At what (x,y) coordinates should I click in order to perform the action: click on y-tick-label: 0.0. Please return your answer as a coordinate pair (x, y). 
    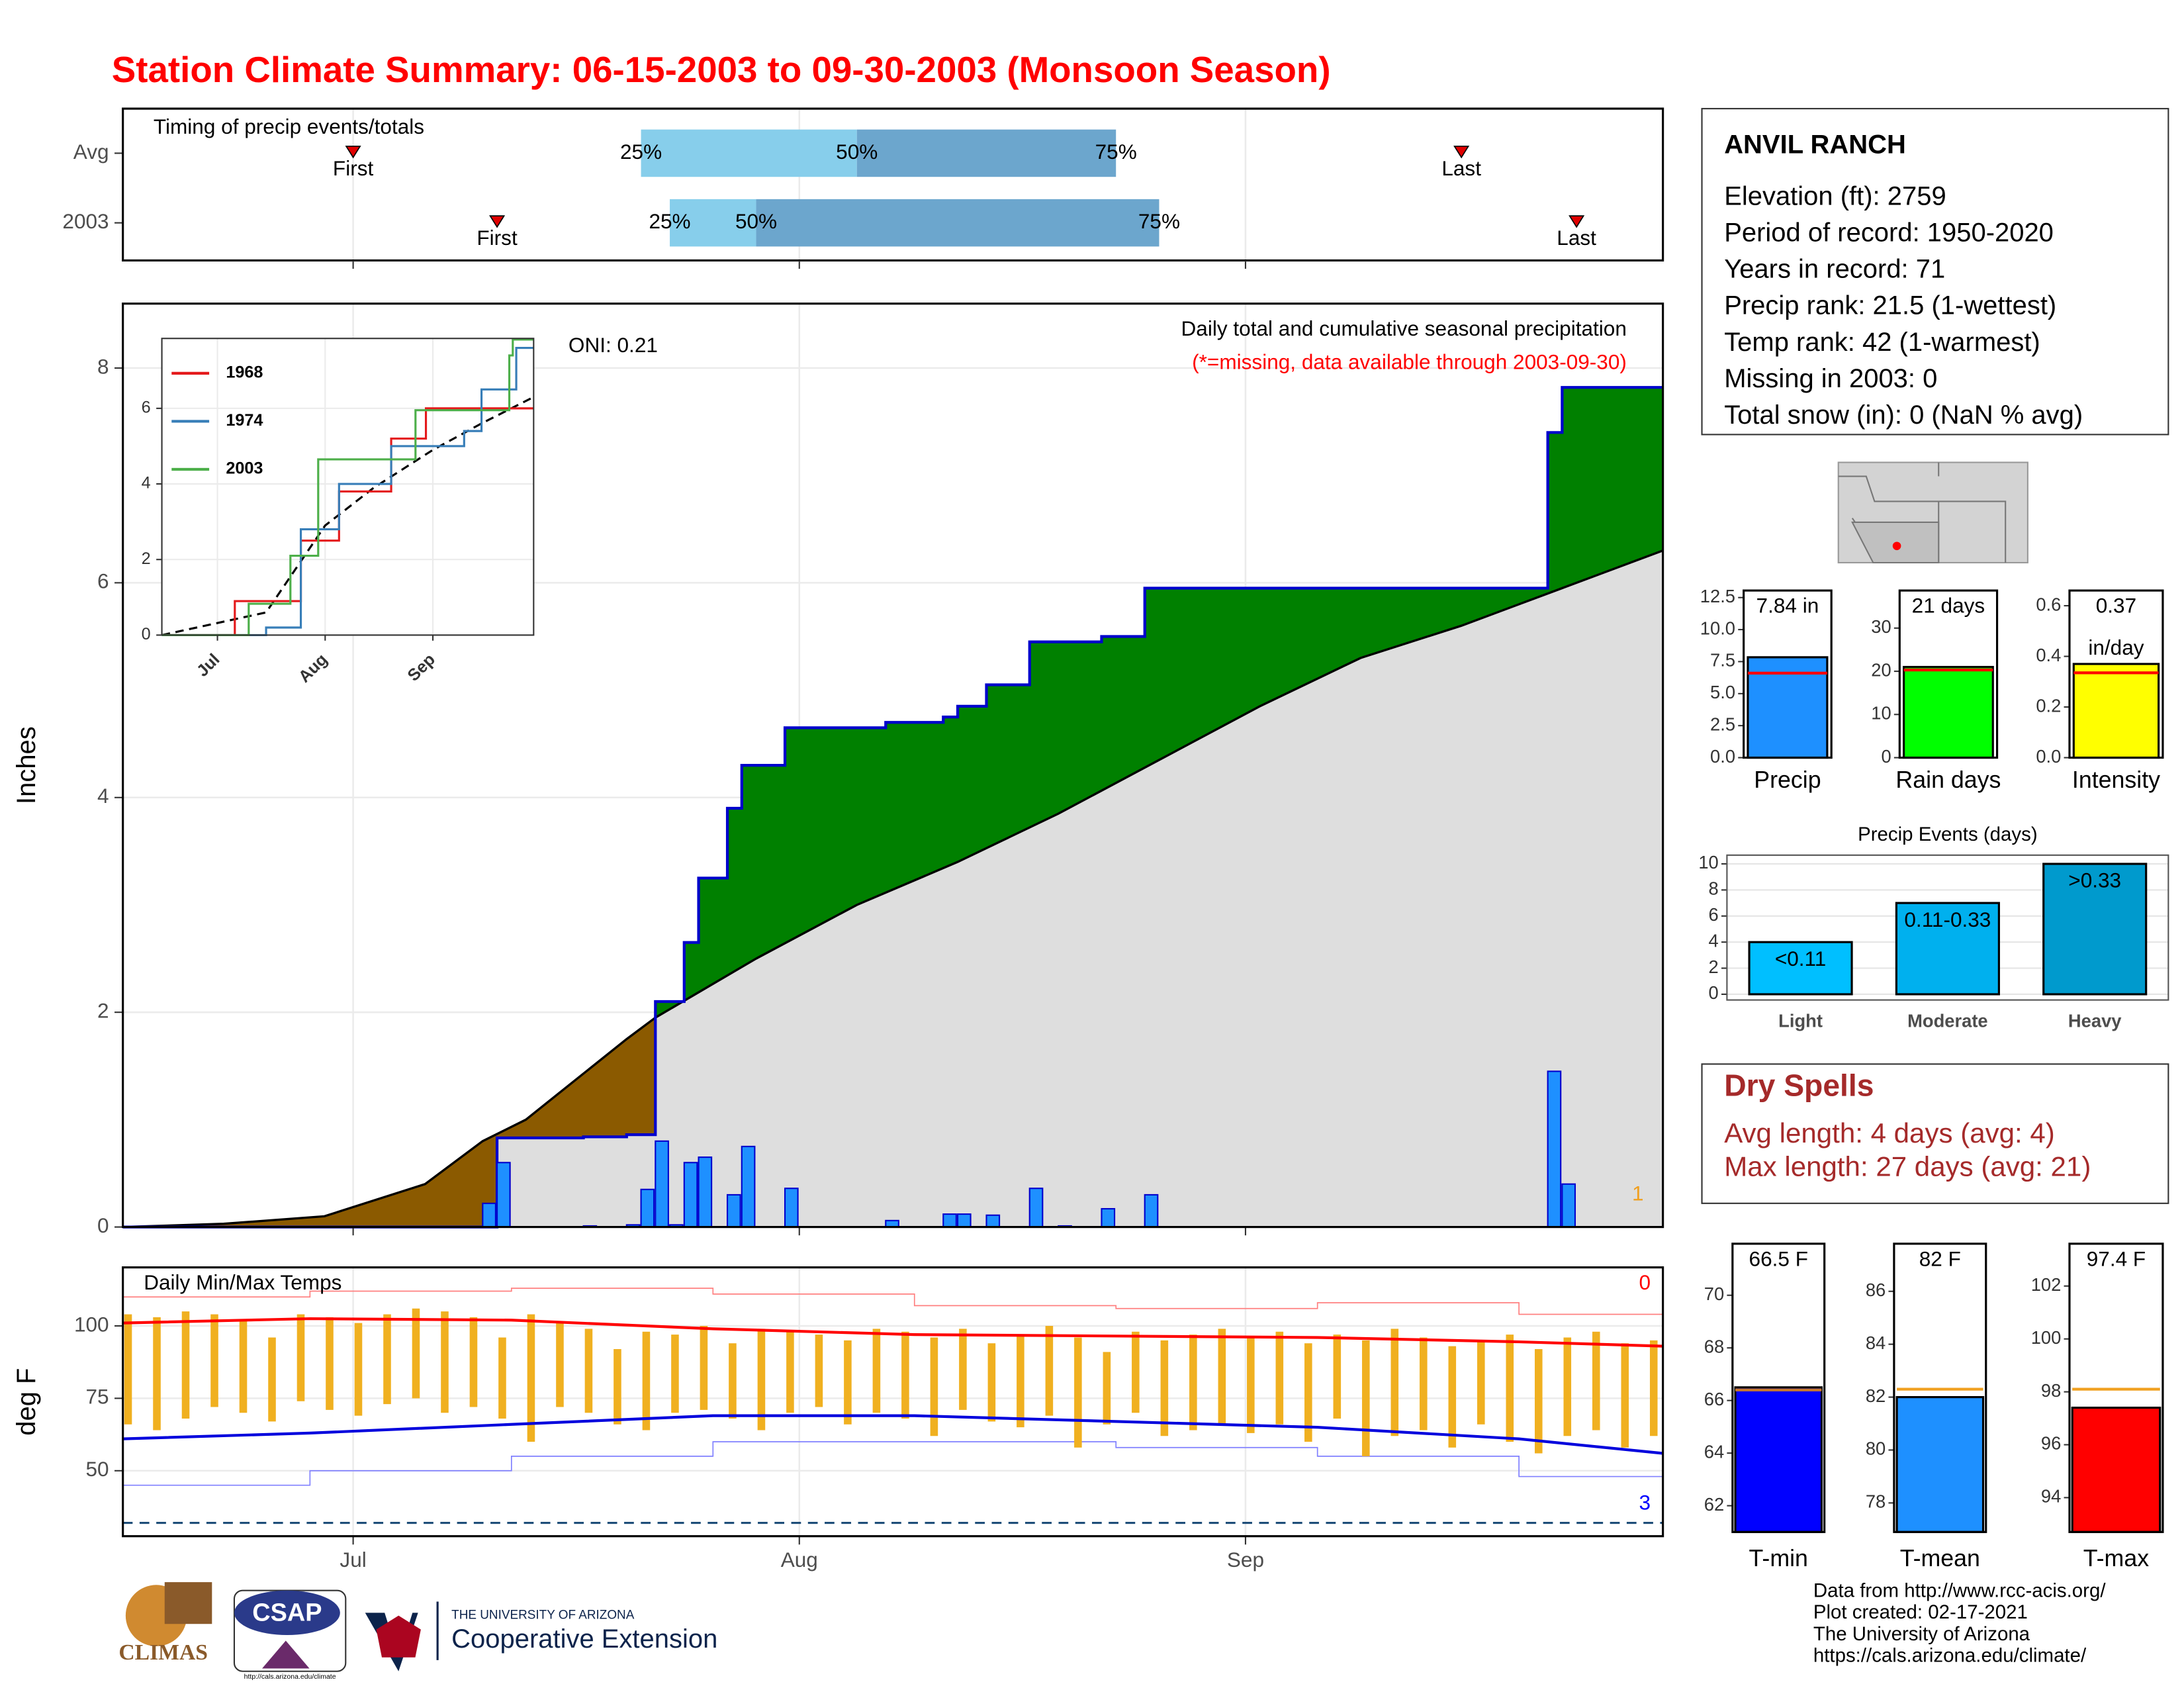
    Looking at the image, I should click on (1723, 756).